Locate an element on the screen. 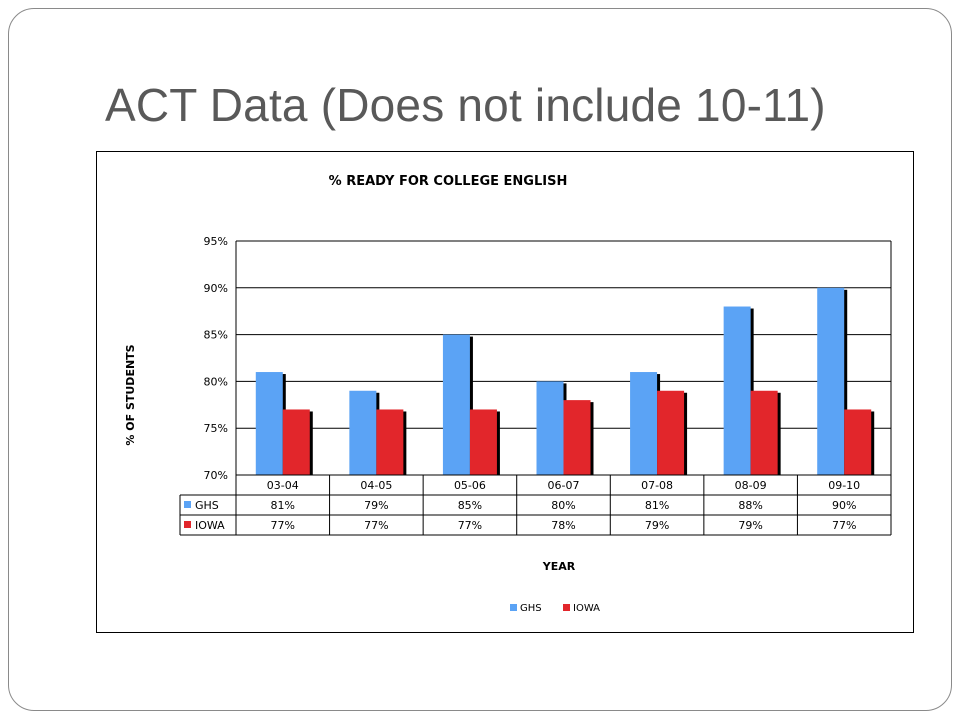  table-cell: 80% is located at coordinates (563, 505).